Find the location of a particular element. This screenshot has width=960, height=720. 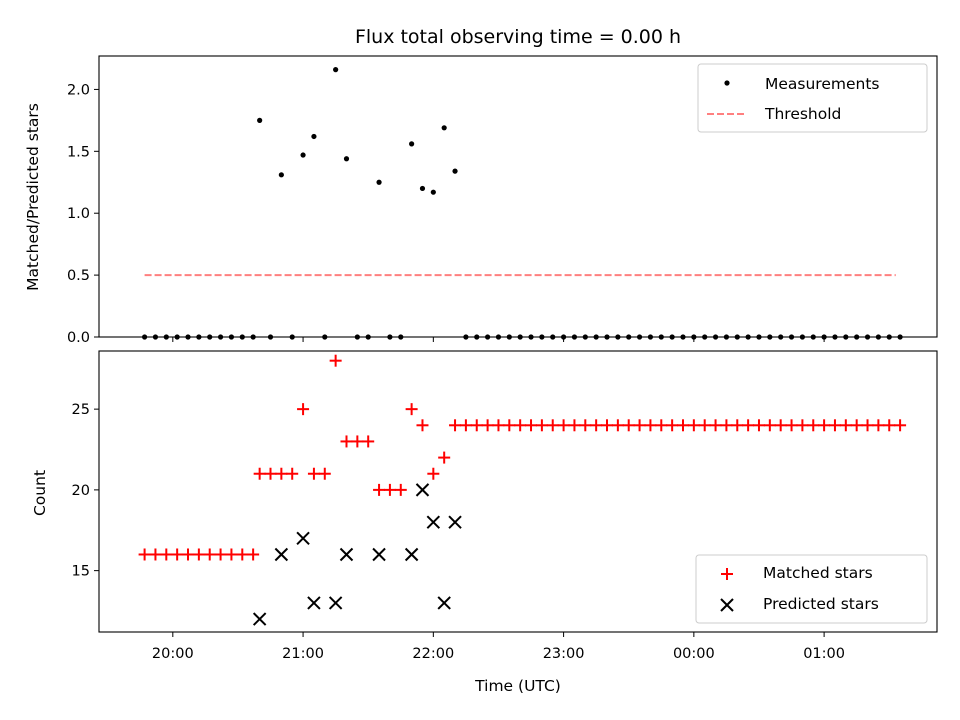

bottom-legend: Matched stars Predicted stars is located at coordinates (811, 589).